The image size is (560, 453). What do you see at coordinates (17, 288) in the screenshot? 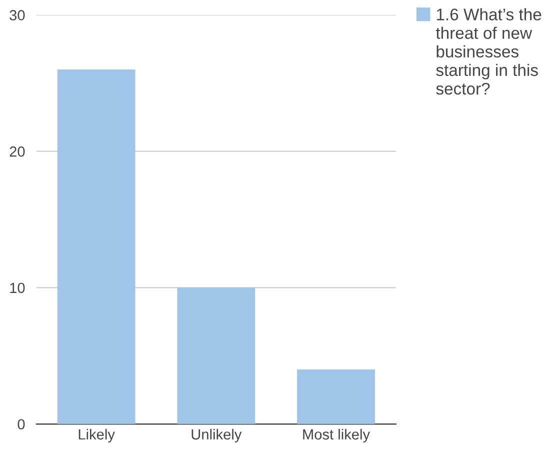
I see `y-tick-label: 10` at bounding box center [17, 288].